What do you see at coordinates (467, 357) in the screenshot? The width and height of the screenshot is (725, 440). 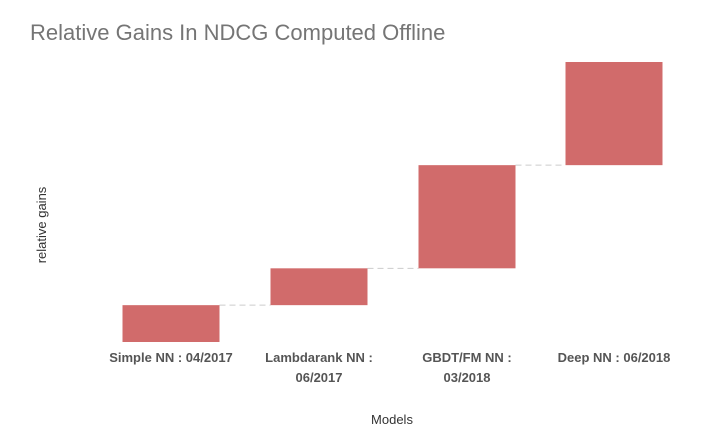 I see `x-tick-label-line: GBDT/FM NN :` at bounding box center [467, 357].